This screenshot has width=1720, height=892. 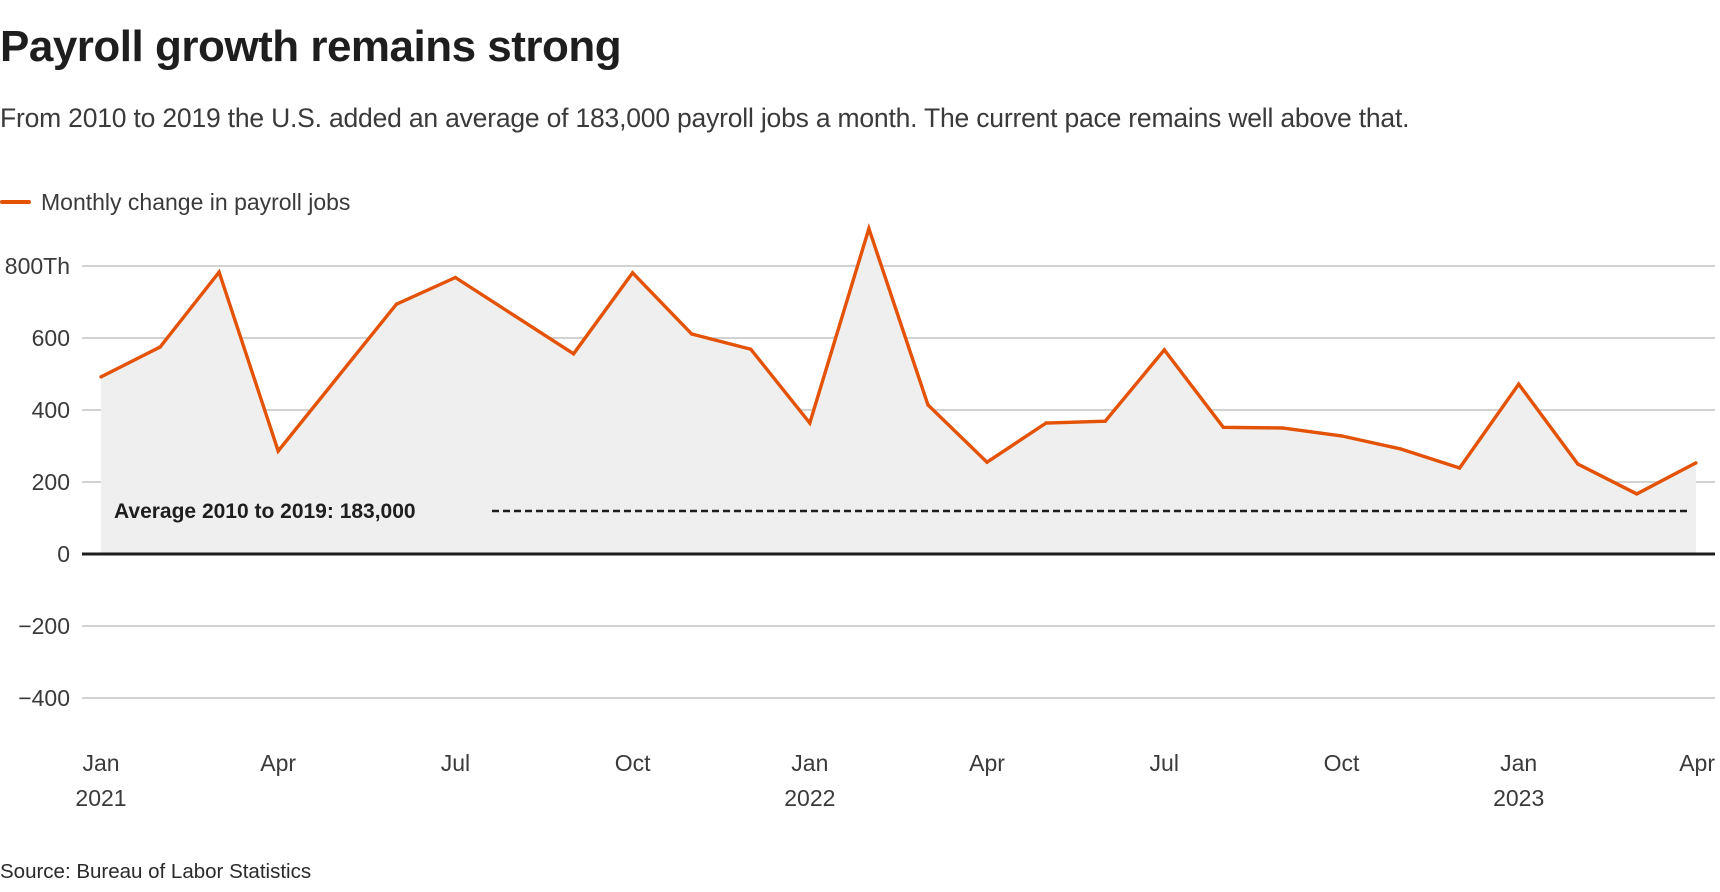 What do you see at coordinates (51, 482) in the screenshot?
I see `y-tick-label: 200` at bounding box center [51, 482].